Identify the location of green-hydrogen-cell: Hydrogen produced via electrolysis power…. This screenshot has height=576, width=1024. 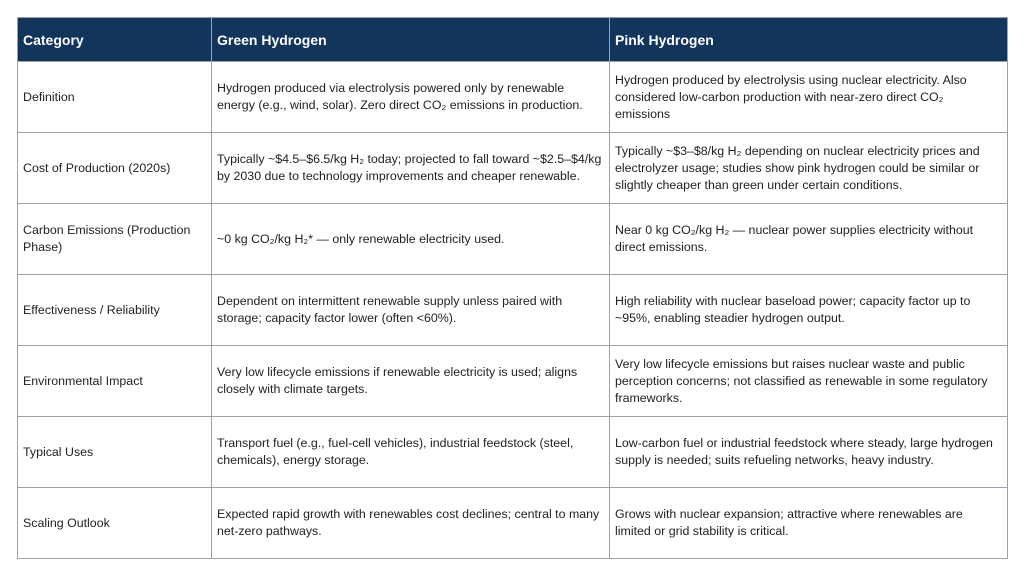
(410, 97).